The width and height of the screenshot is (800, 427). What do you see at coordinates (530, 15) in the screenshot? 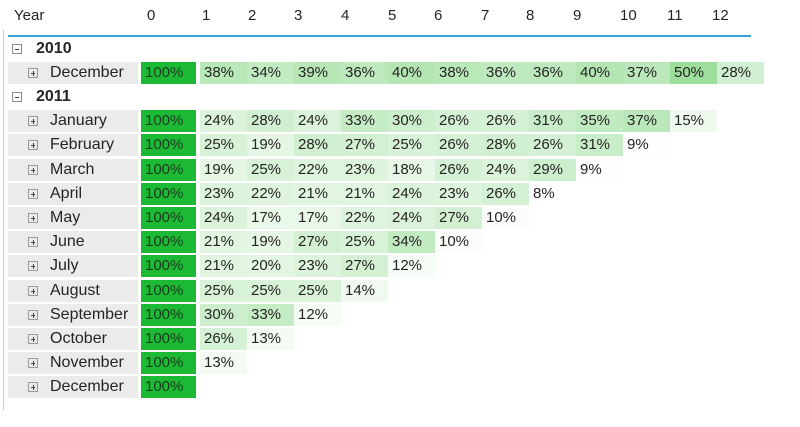
I see `column-header-8: 8` at bounding box center [530, 15].